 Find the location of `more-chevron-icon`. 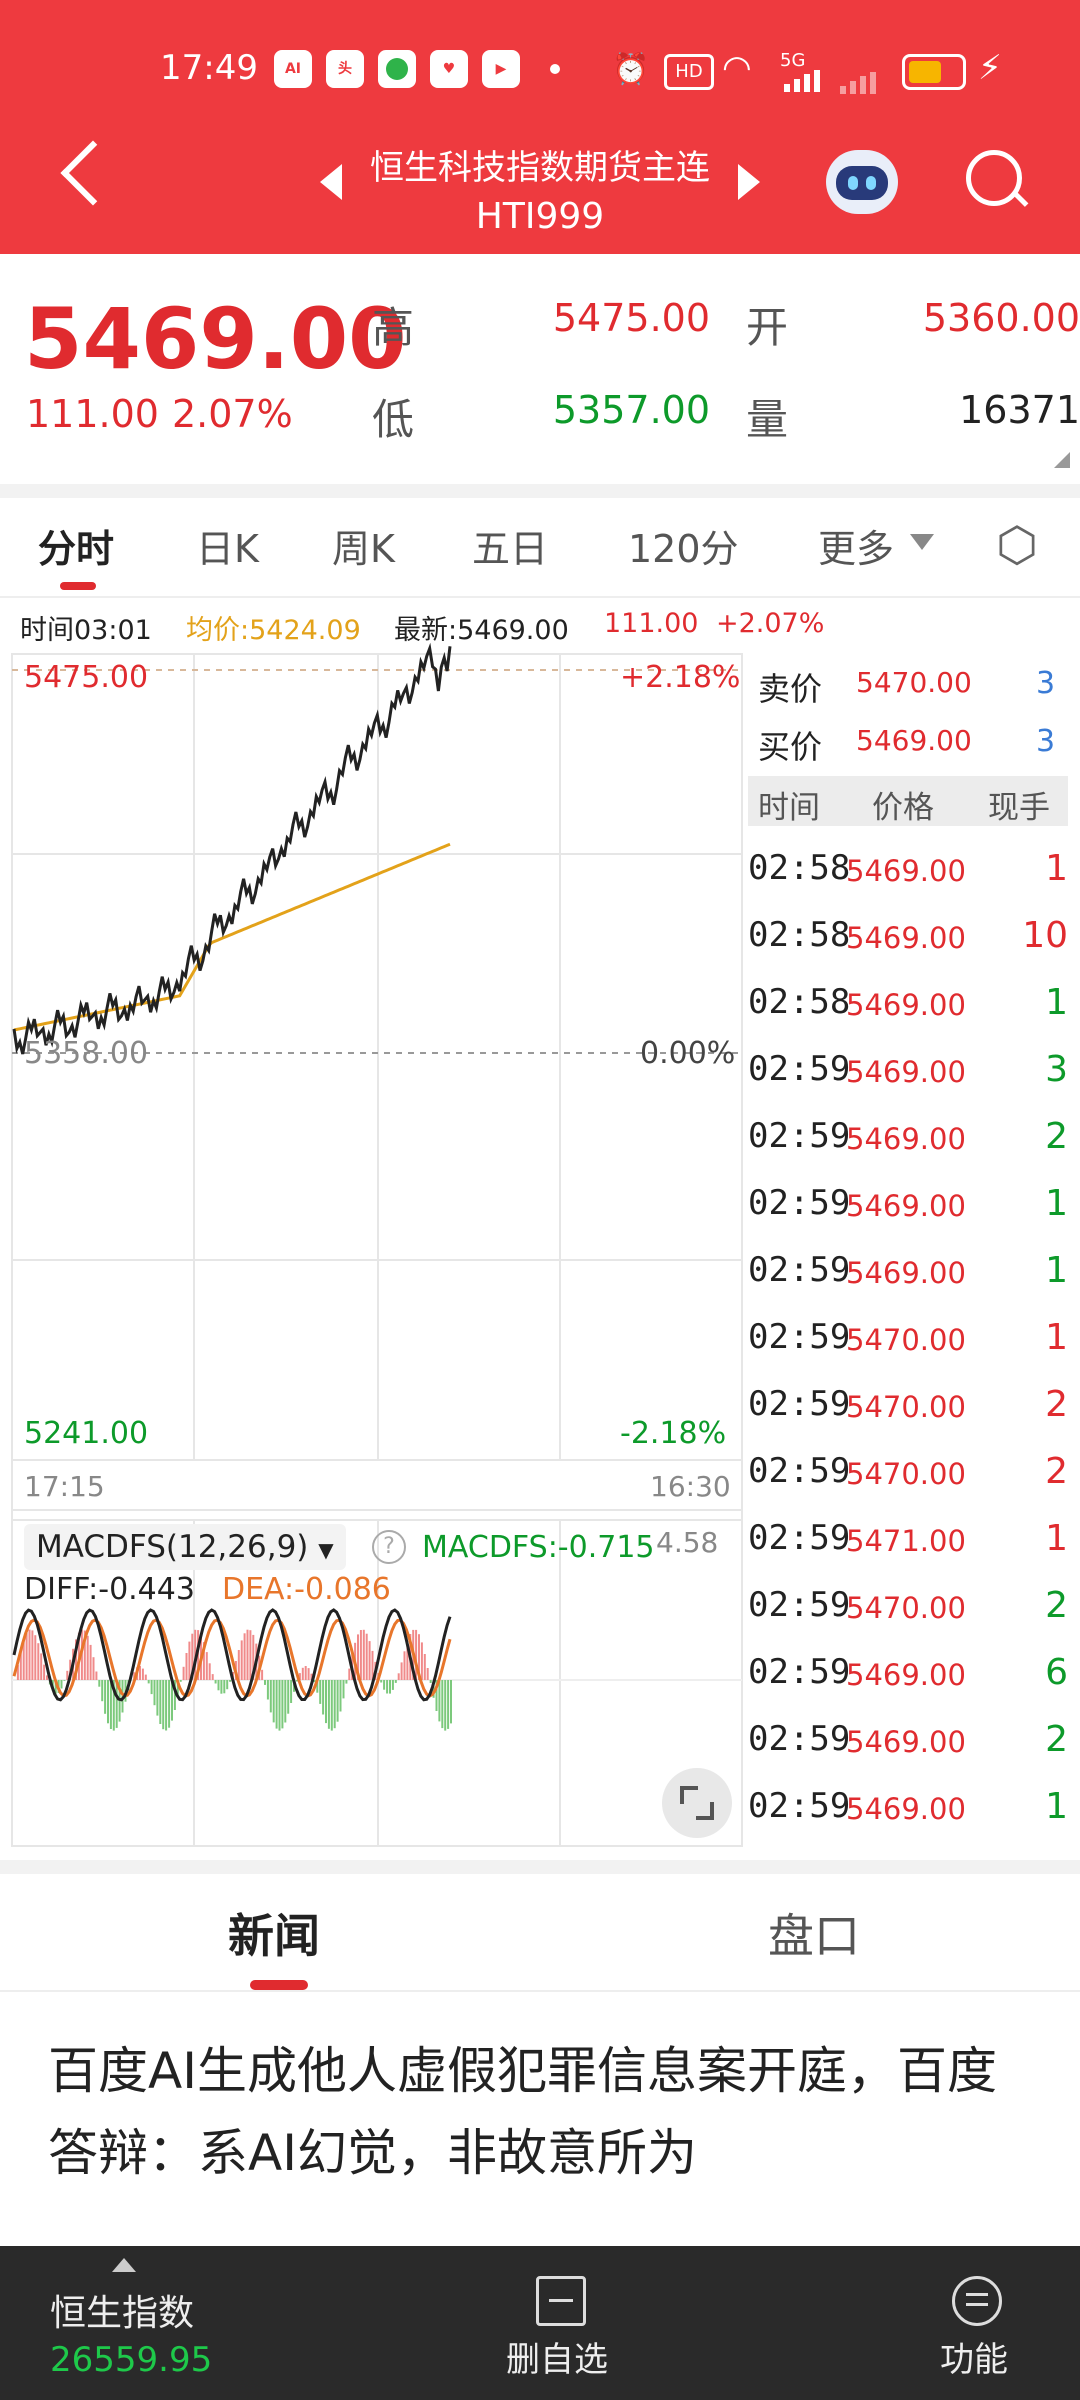

more-chevron-icon is located at coordinates (922, 542).